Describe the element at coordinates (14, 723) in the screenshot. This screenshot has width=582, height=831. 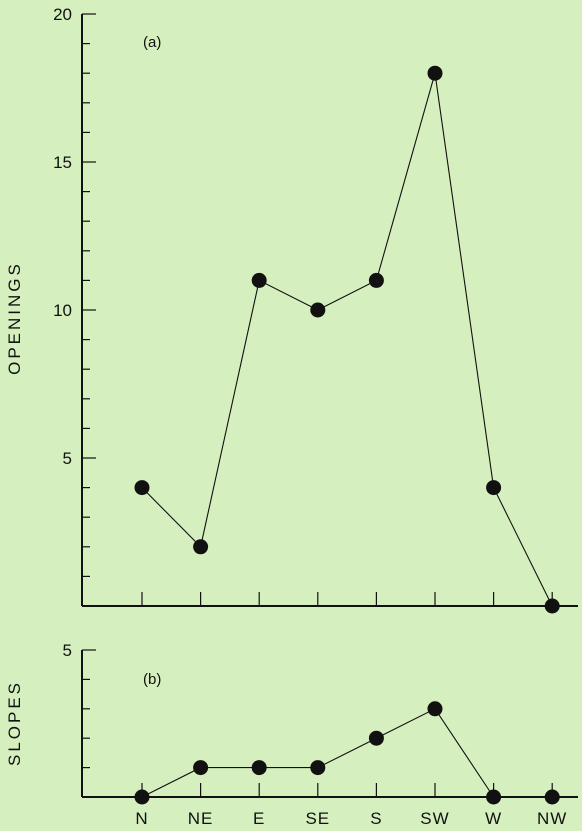
I see `panel-b-y-axis-label: SLOPES` at that location.